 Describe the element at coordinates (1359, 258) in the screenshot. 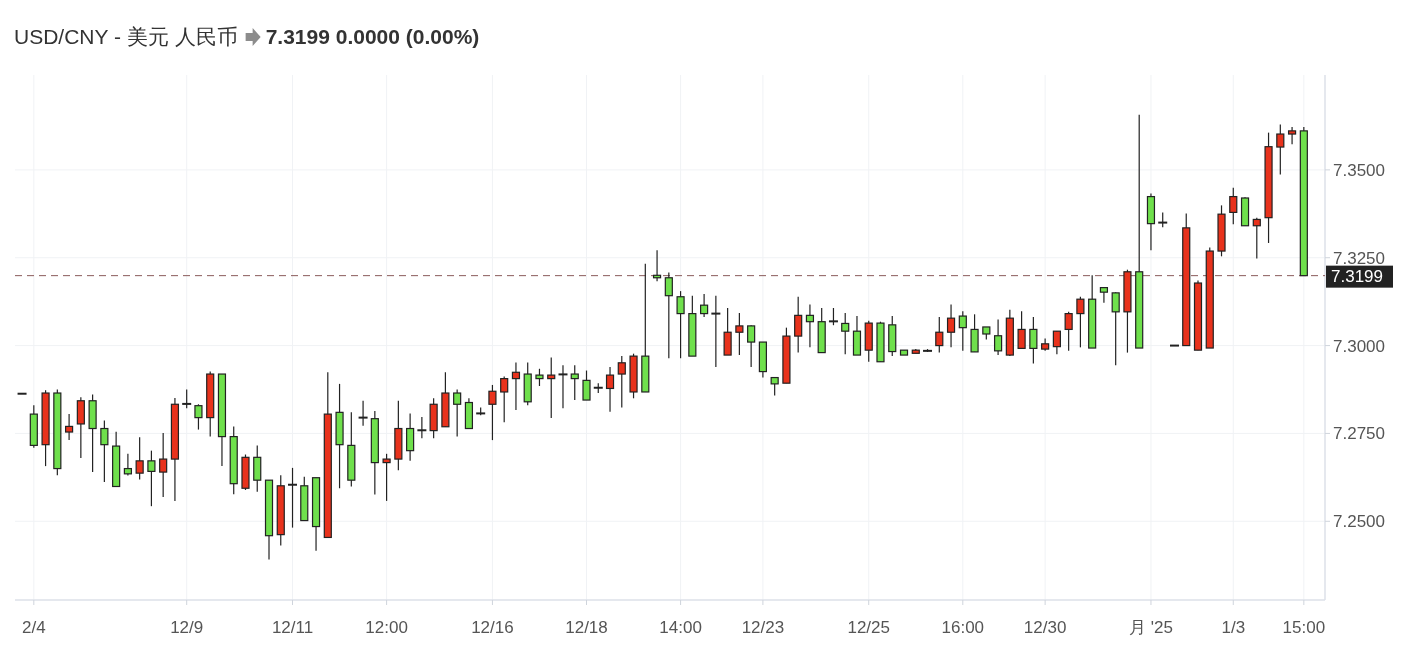

I see `y-tick-label: 7.3250` at that location.